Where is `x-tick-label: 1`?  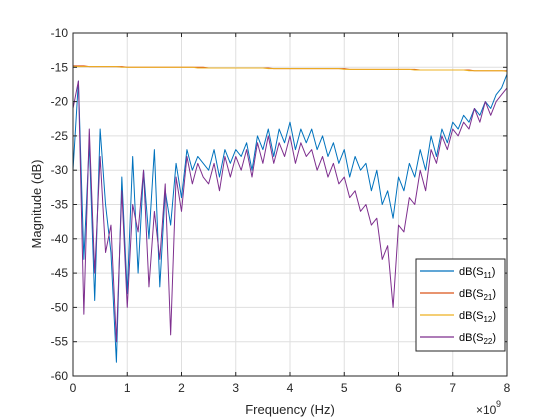
x-tick-label: 1 is located at coordinates (127, 388).